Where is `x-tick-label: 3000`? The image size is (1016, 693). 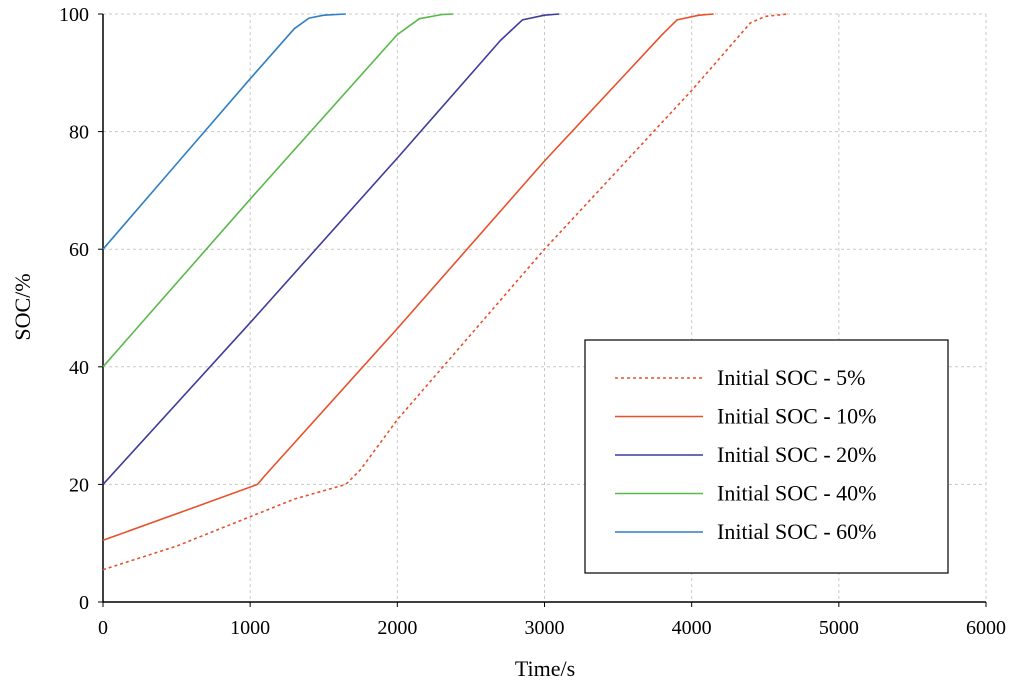
x-tick-label: 3000 is located at coordinates (545, 628).